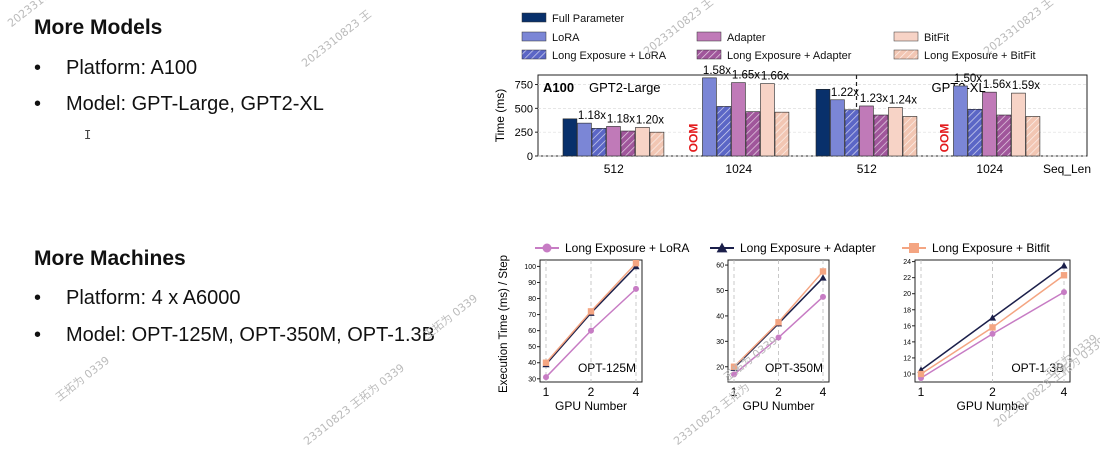 This screenshot has width=1100, height=449. I want to click on y-tick-label: 60, so click(720, 266).